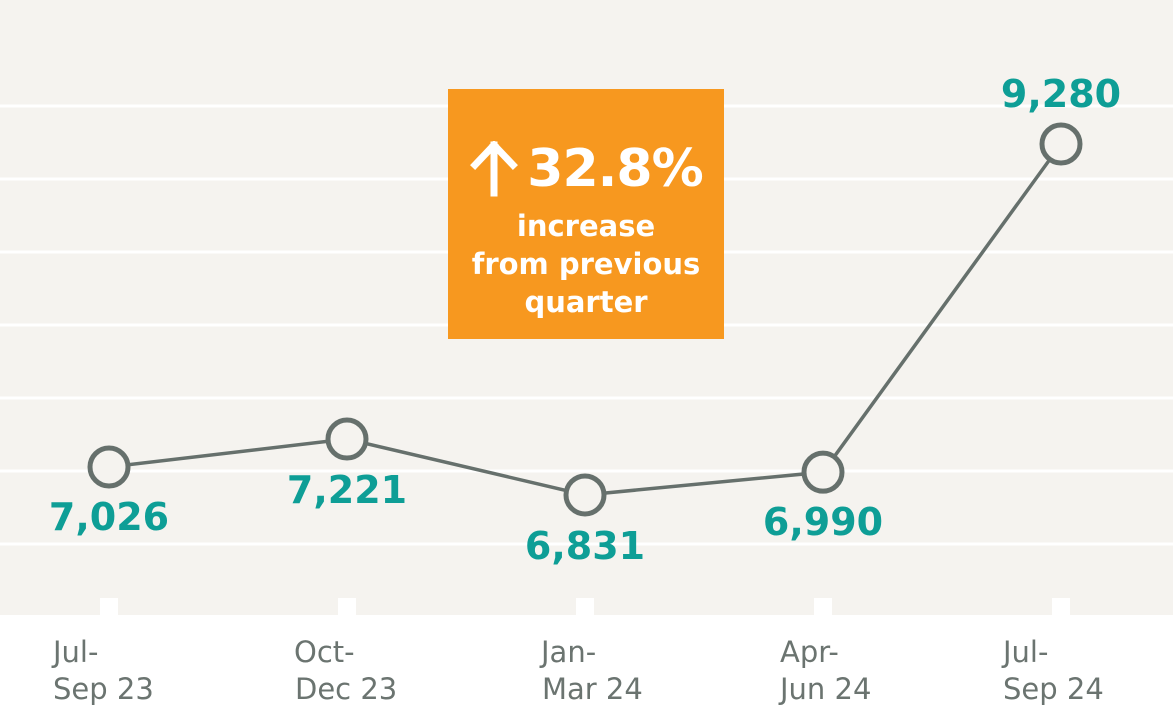  What do you see at coordinates (567, 652) in the screenshot?
I see `x-axis-label: Jan-` at bounding box center [567, 652].